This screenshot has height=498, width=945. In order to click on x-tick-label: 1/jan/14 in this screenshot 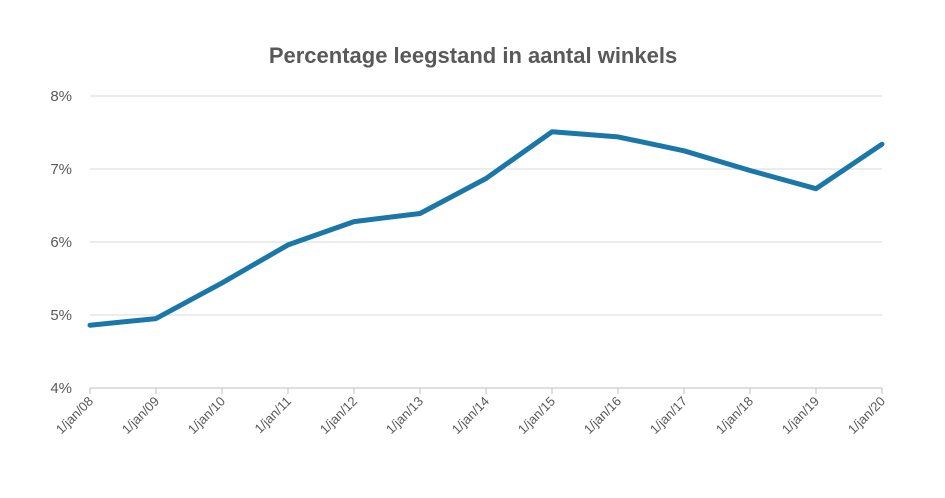, I will do `click(470, 415)`.